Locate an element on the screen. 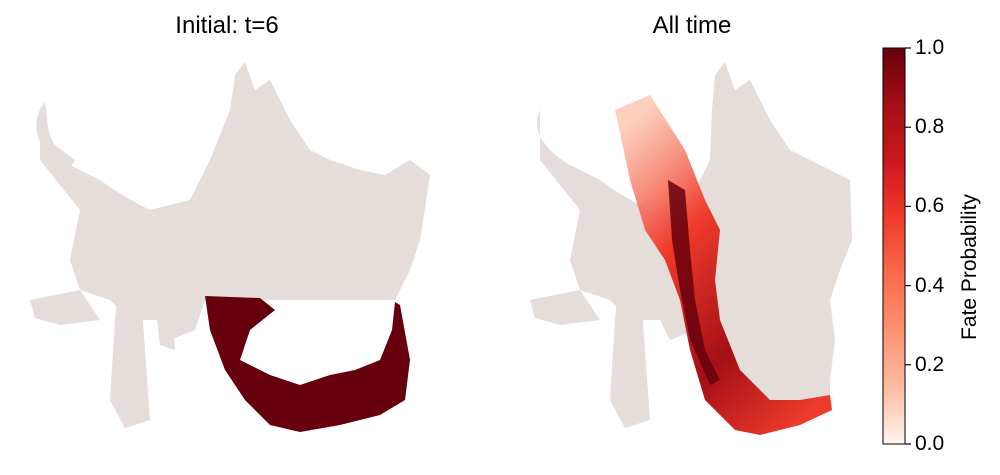 This screenshot has width=1000, height=475. colorbar-gradient is located at coordinates (894, 246).